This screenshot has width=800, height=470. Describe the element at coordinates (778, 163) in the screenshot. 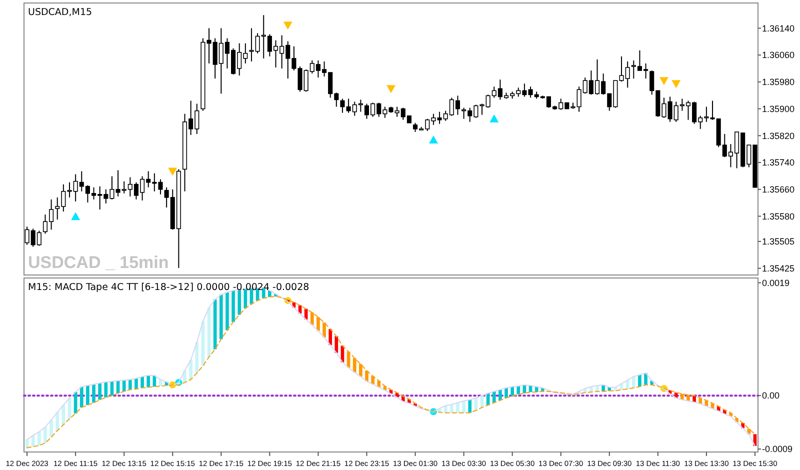

I see `y-tick-label: 1.35740` at that location.